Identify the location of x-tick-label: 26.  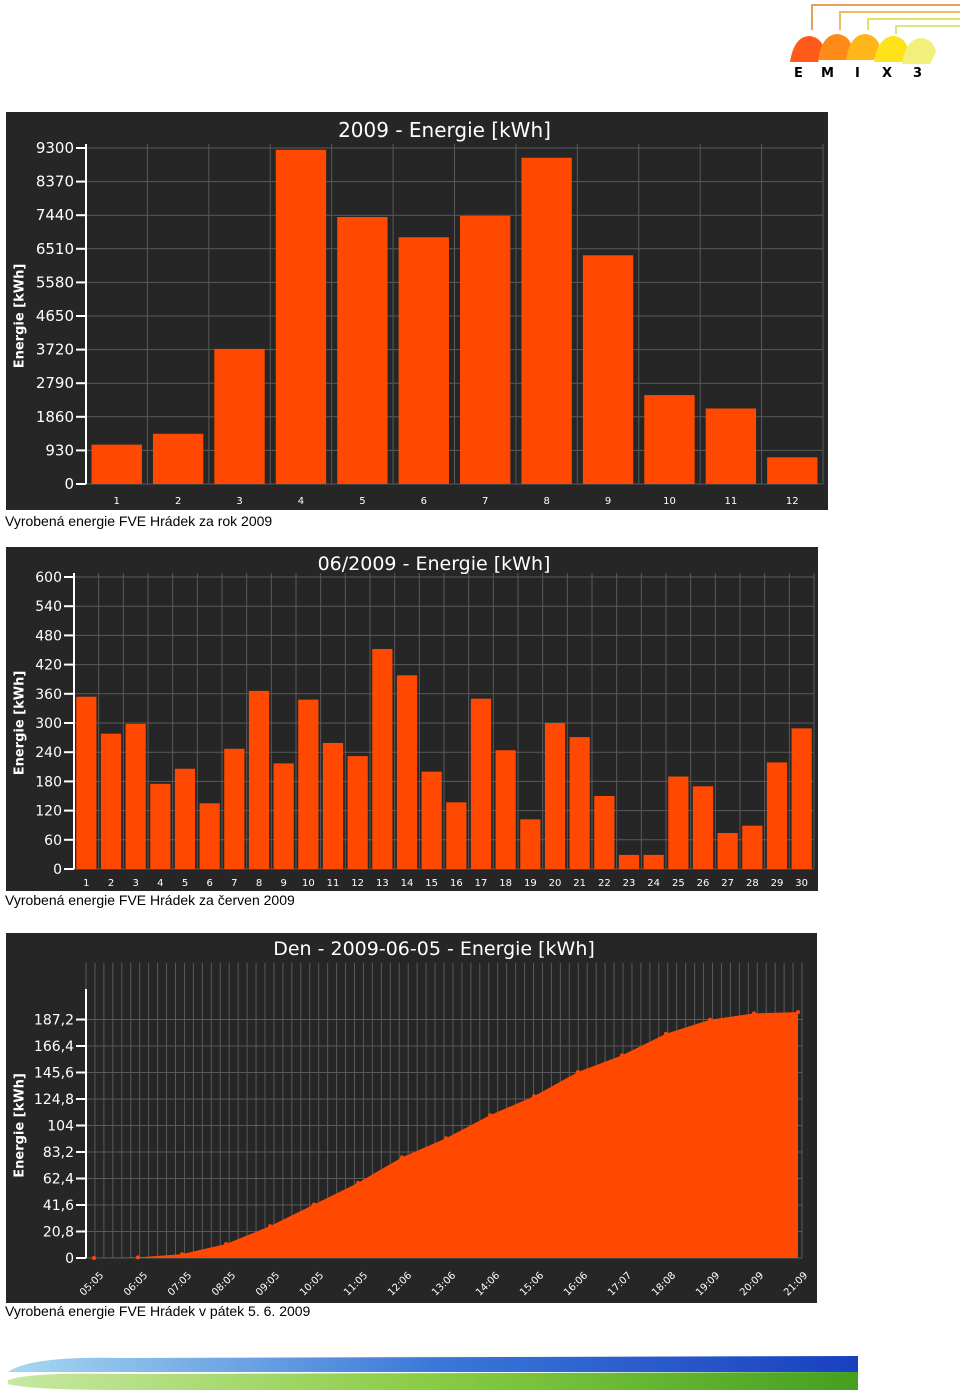
(703, 883).